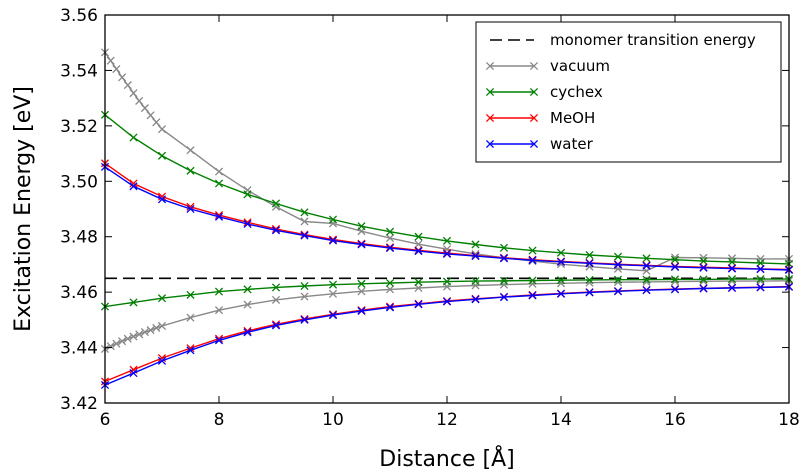  Describe the element at coordinates (576, 92) in the screenshot. I see `legend-label: cychex` at that location.